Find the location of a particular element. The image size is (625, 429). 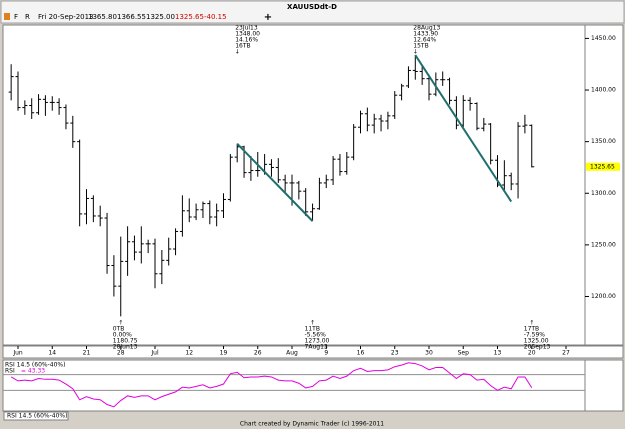

y-tick-label: 1200.00 is located at coordinates (603, 296).